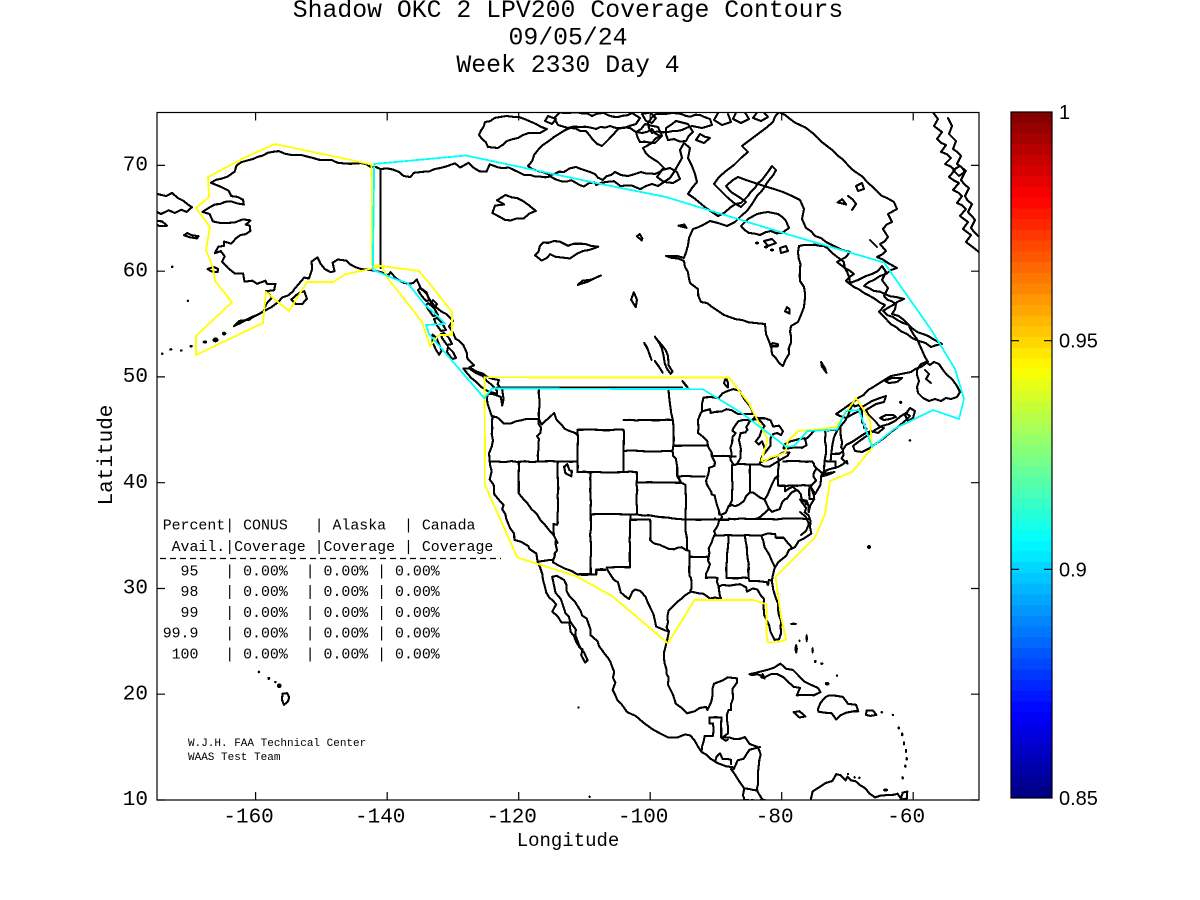  Describe the element at coordinates (135, 271) in the screenshot. I see `svg-text: 60` at that location.